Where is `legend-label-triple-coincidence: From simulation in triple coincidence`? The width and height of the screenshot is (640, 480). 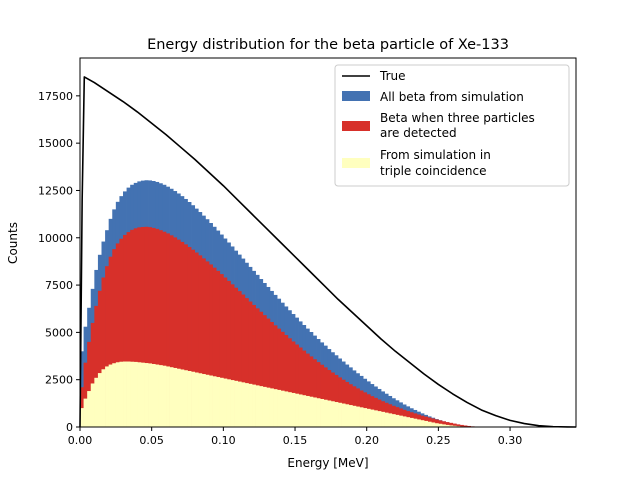 legend-label-triple-coincidence: From simulation in triple coincidence is located at coordinates (437, 163).